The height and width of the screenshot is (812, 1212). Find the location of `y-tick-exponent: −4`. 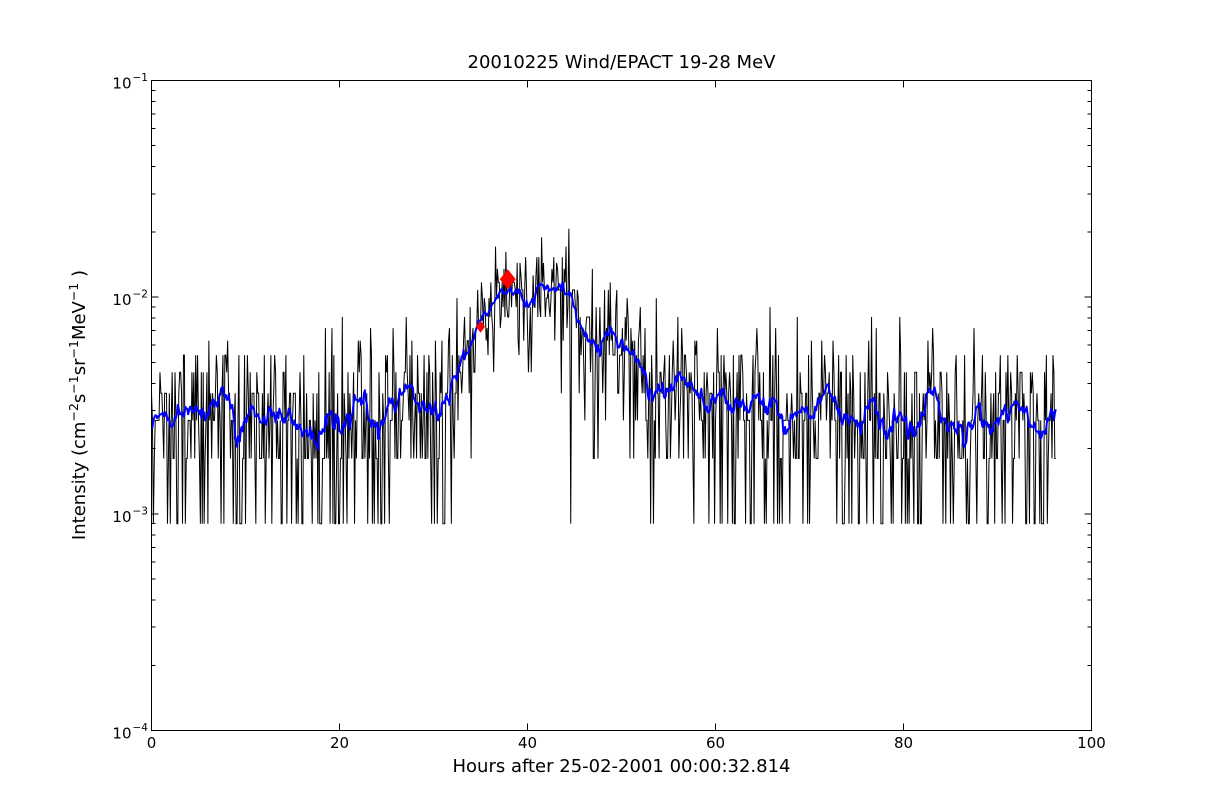

y-tick-exponent: −4 is located at coordinates (141, 728).